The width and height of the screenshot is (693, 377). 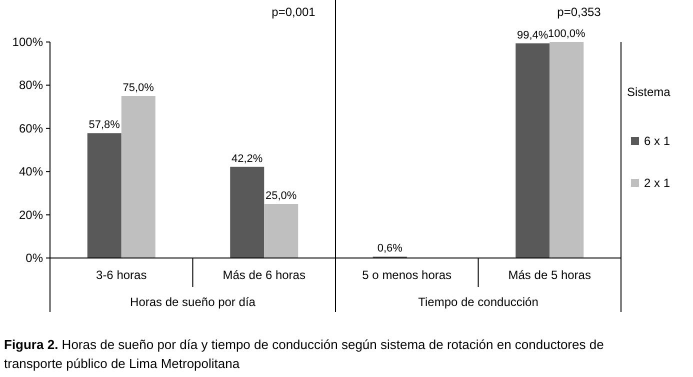 I want to click on text: p=0,353, so click(x=579, y=12).